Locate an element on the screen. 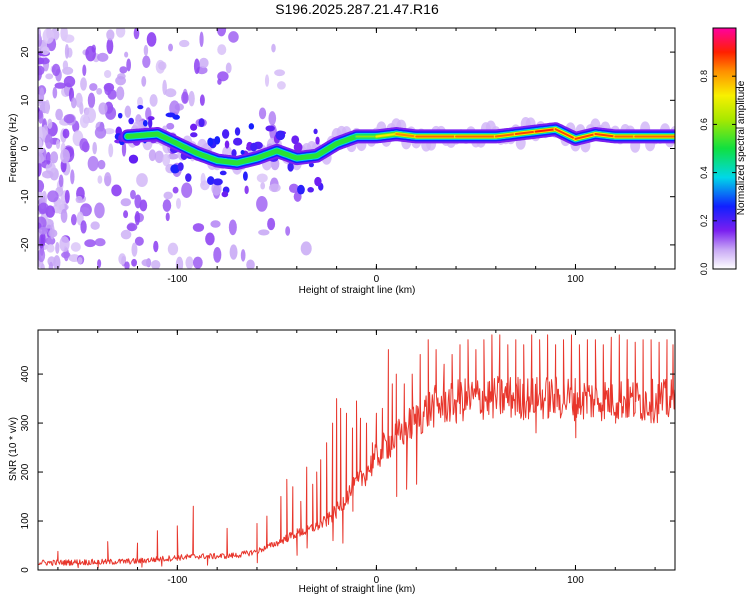 Image resolution: width=750 pixels, height=600 pixels. colorbar-tick-label: 0.6 is located at coordinates (704, 124).